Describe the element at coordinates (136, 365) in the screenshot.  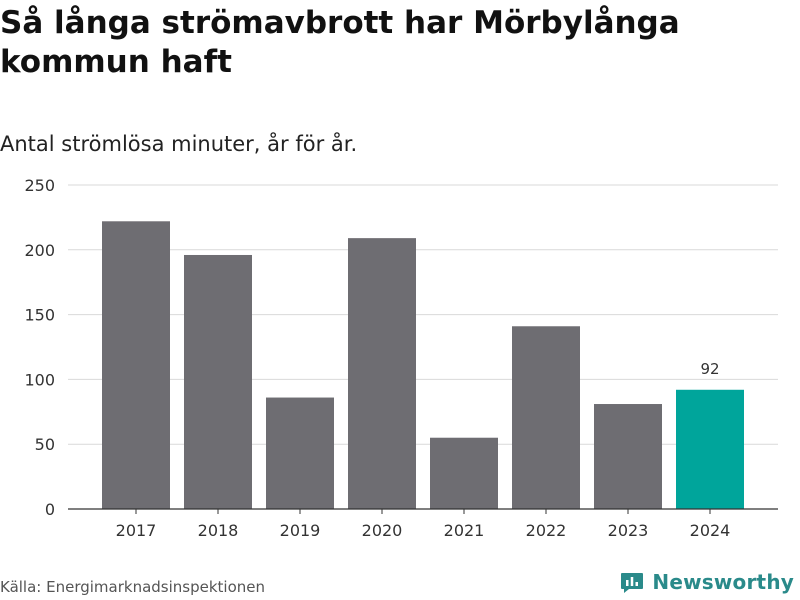
I see `bar-2017` at that location.